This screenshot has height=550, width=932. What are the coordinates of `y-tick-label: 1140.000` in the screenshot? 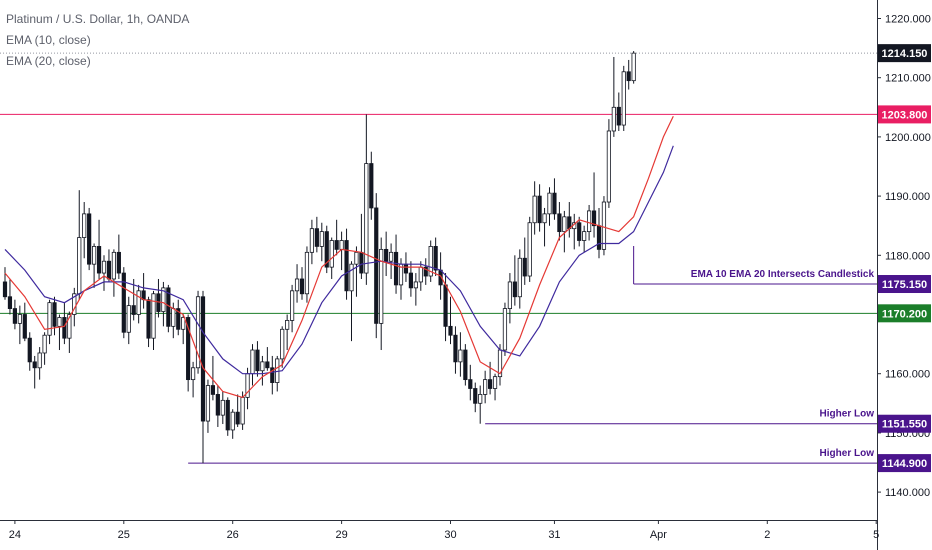 It's located at (907, 493).